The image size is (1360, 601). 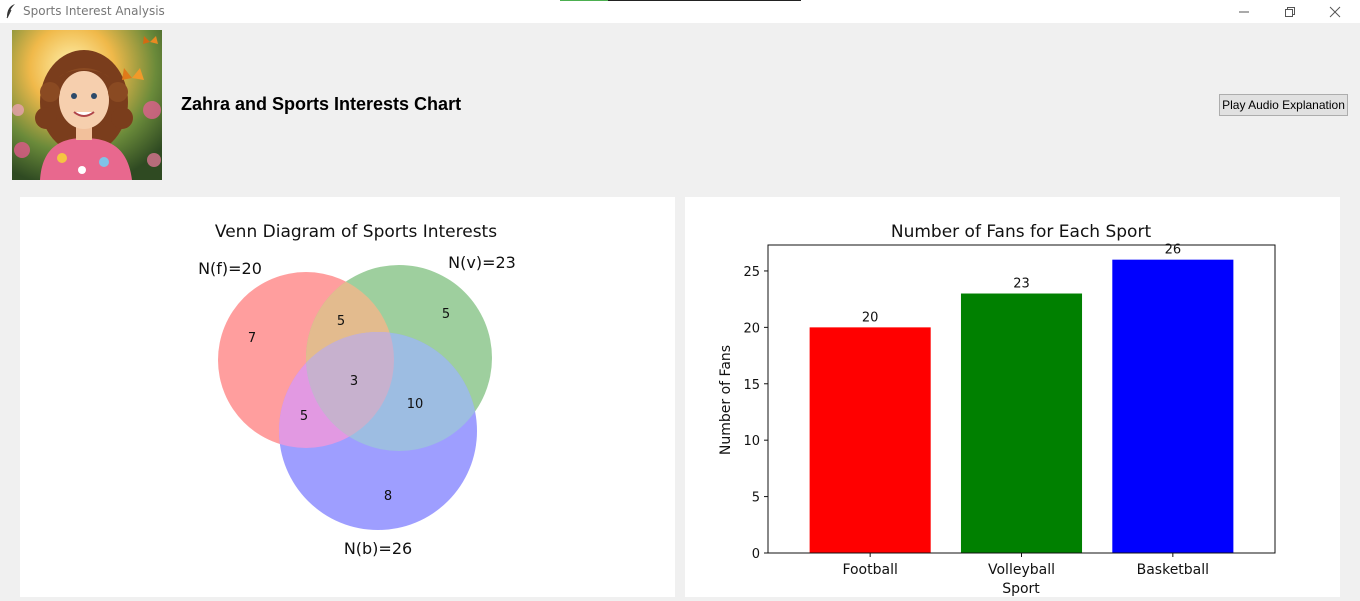 I want to click on feather-icon, so click(x=10, y=11).